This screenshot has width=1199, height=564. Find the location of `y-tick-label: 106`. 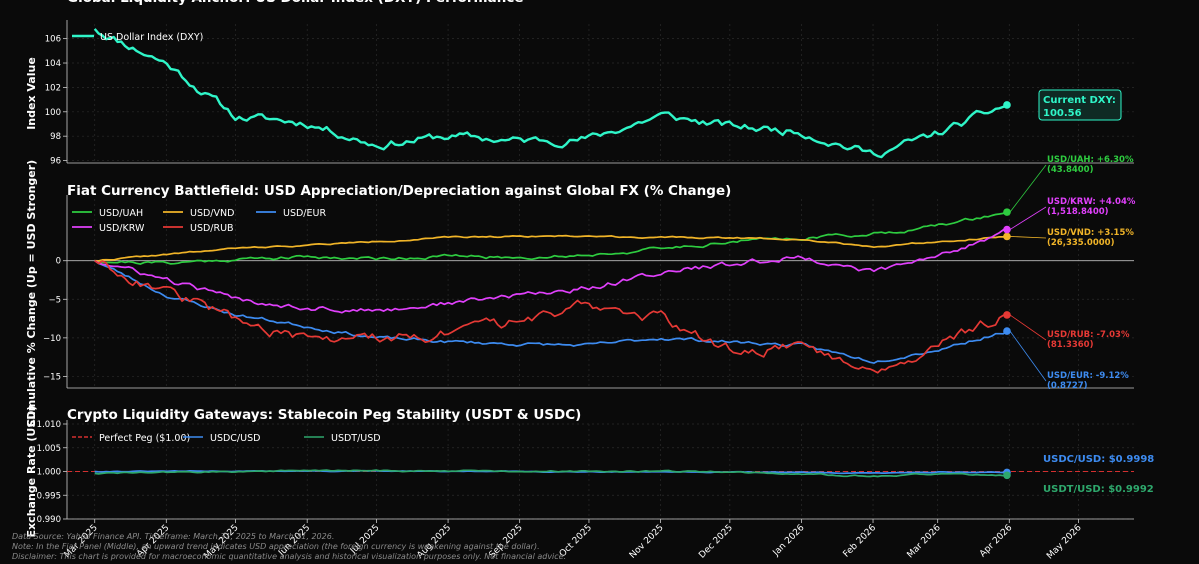

y-tick-label: 106 is located at coordinates (53, 40).